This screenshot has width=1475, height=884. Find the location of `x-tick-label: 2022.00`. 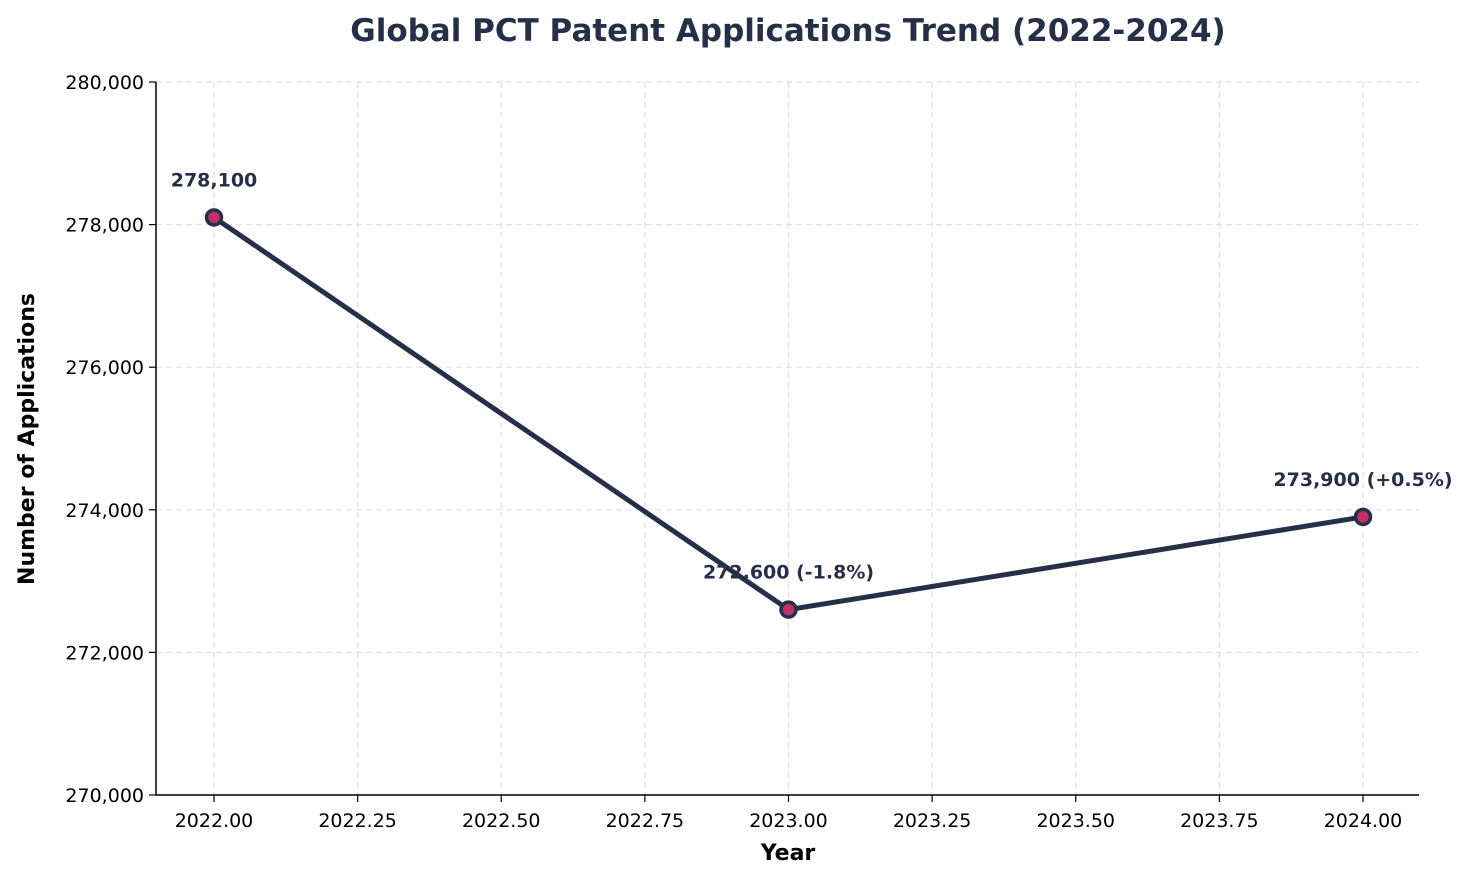

x-tick-label: 2022.00 is located at coordinates (214, 821).